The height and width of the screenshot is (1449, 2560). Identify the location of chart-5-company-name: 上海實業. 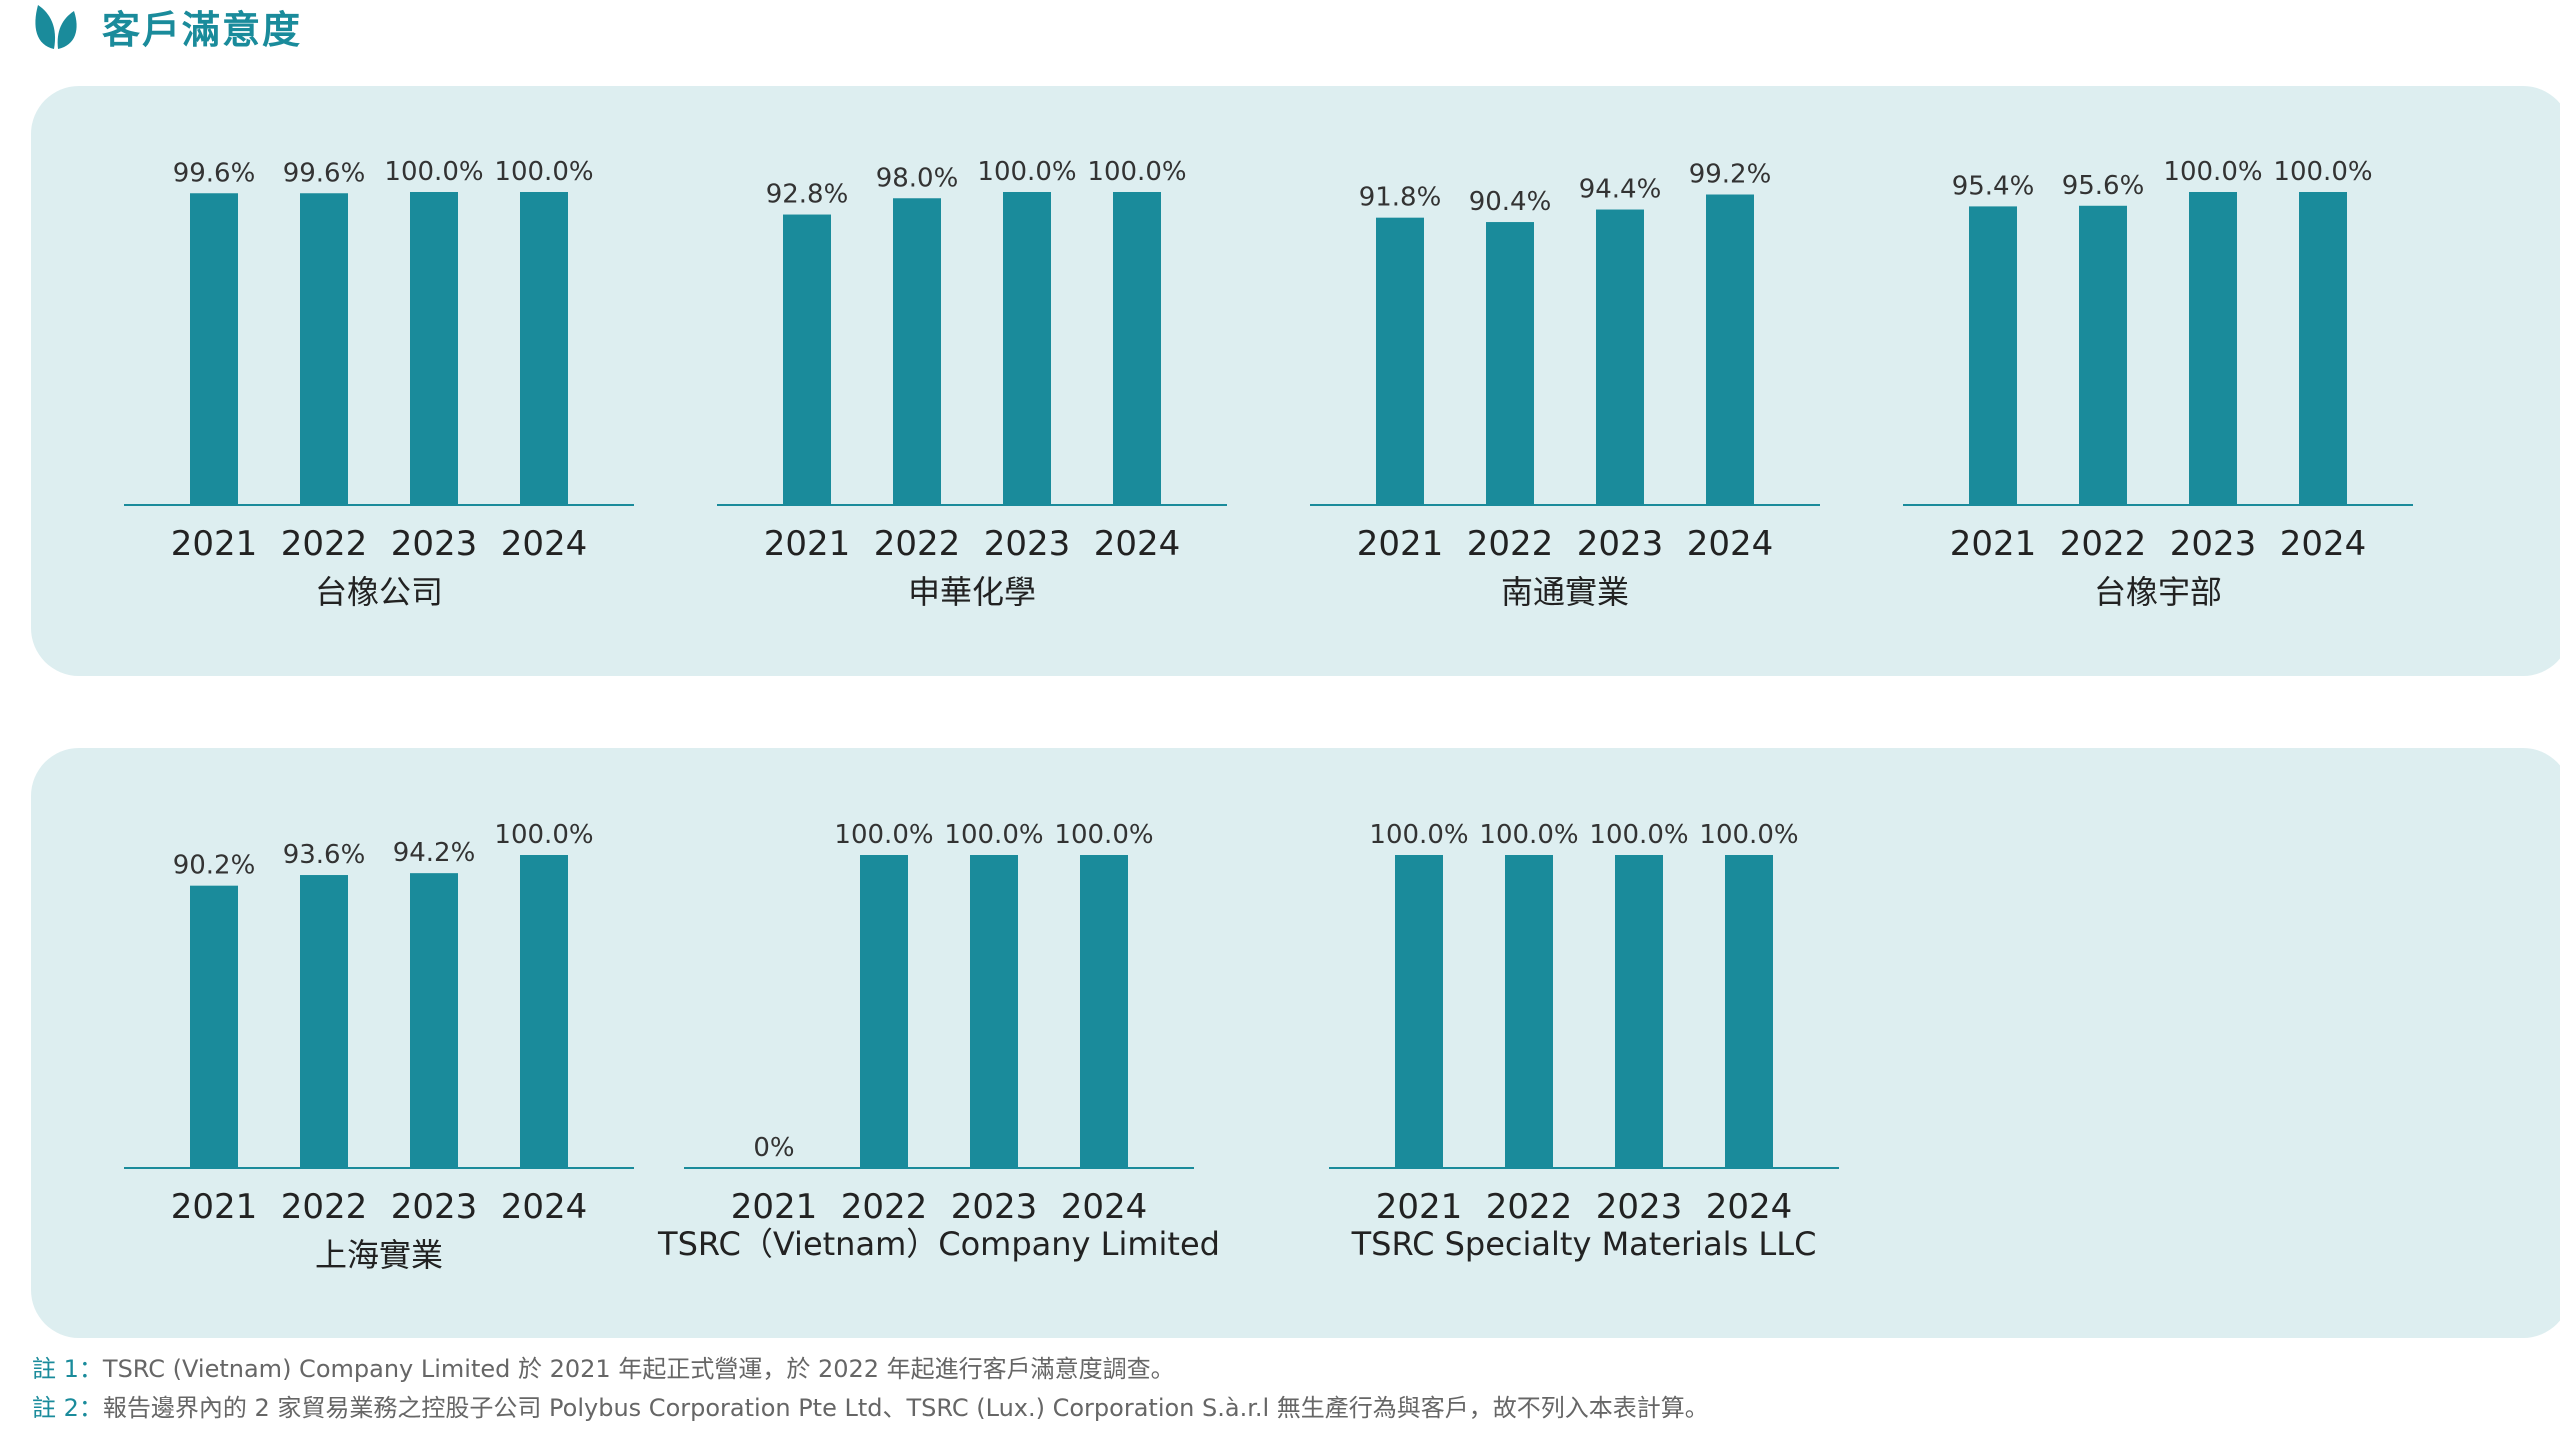
(379, 1255).